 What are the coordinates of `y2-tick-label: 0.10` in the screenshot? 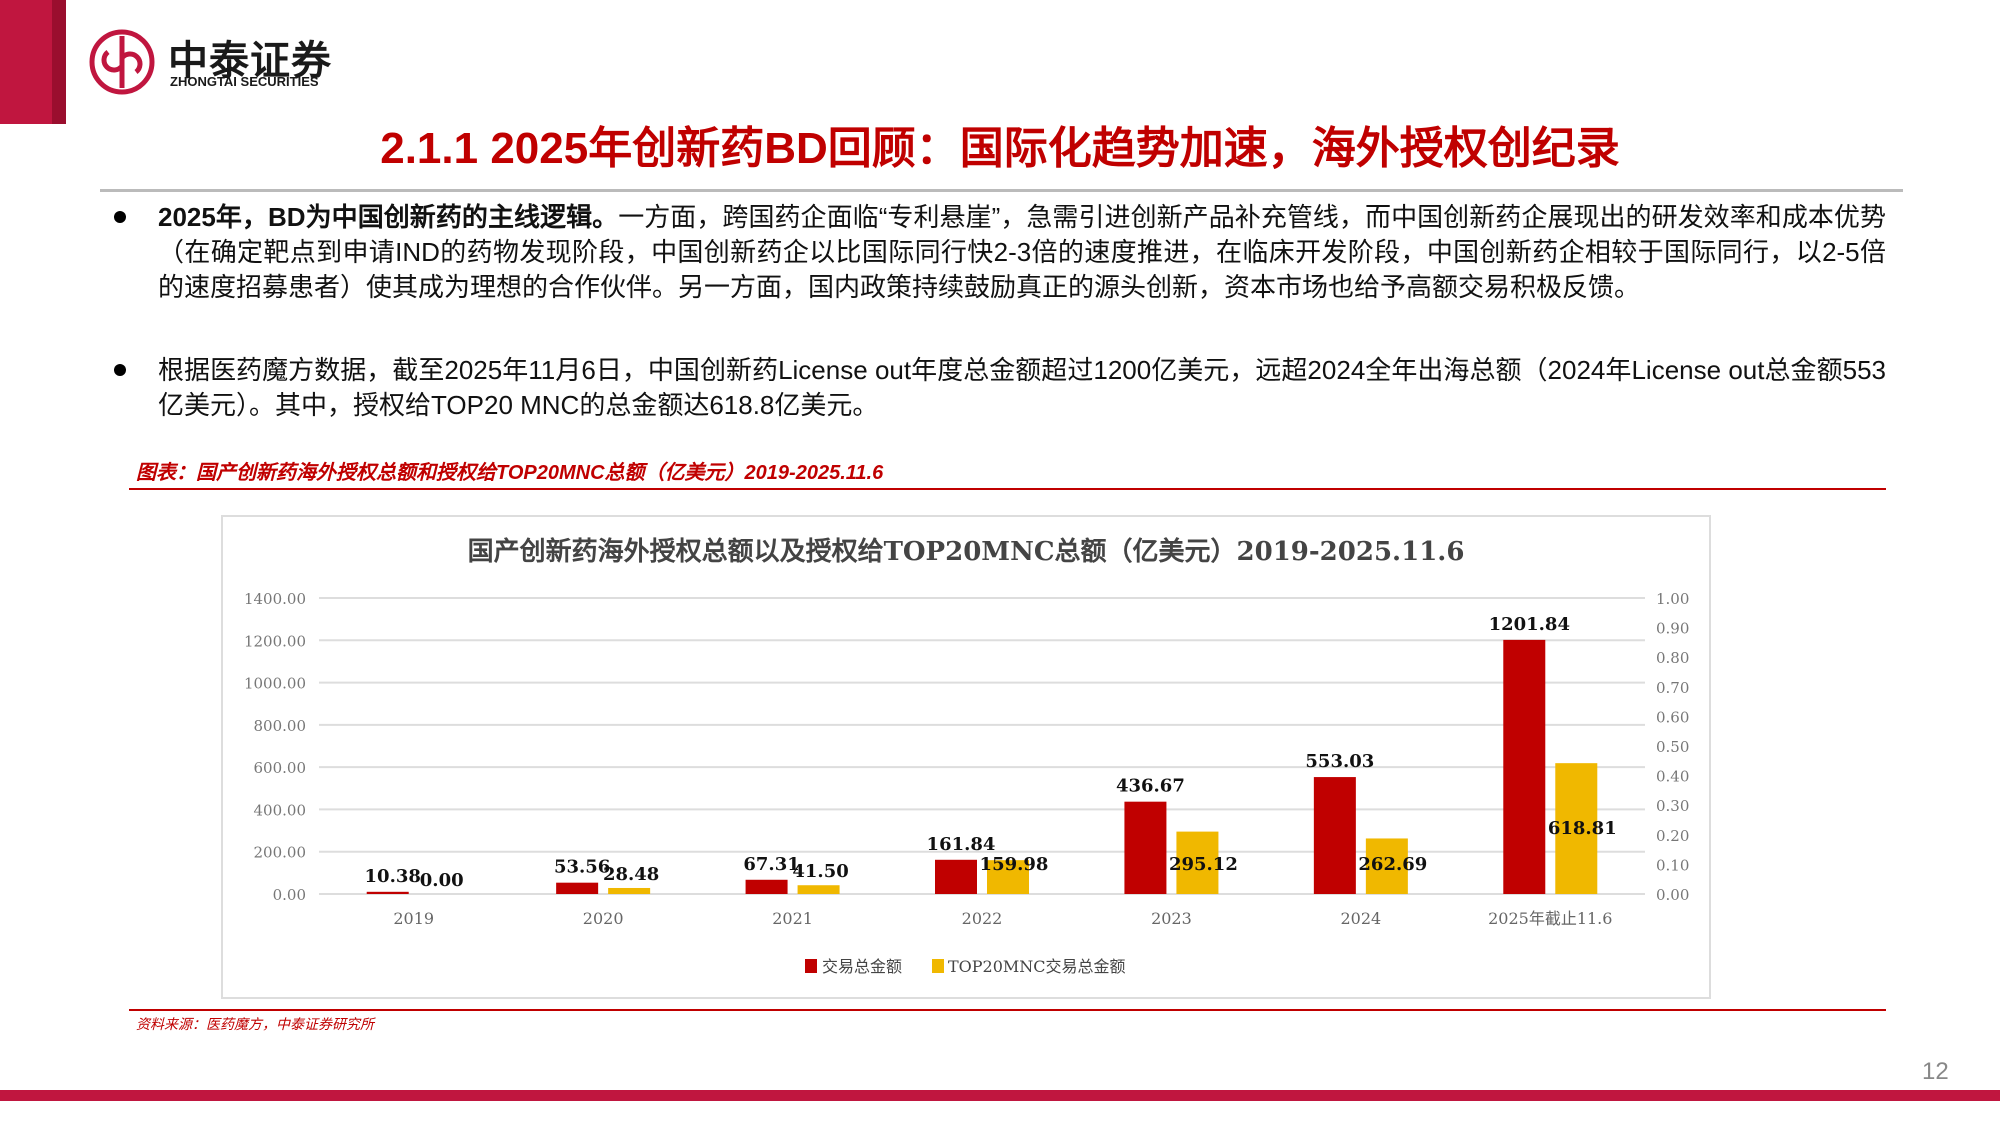 It's located at (1672, 865).